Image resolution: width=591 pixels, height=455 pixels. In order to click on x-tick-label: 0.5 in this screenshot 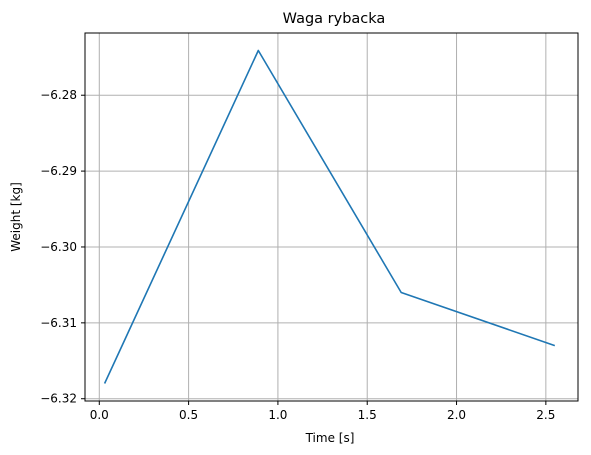, I will do `click(188, 415)`.